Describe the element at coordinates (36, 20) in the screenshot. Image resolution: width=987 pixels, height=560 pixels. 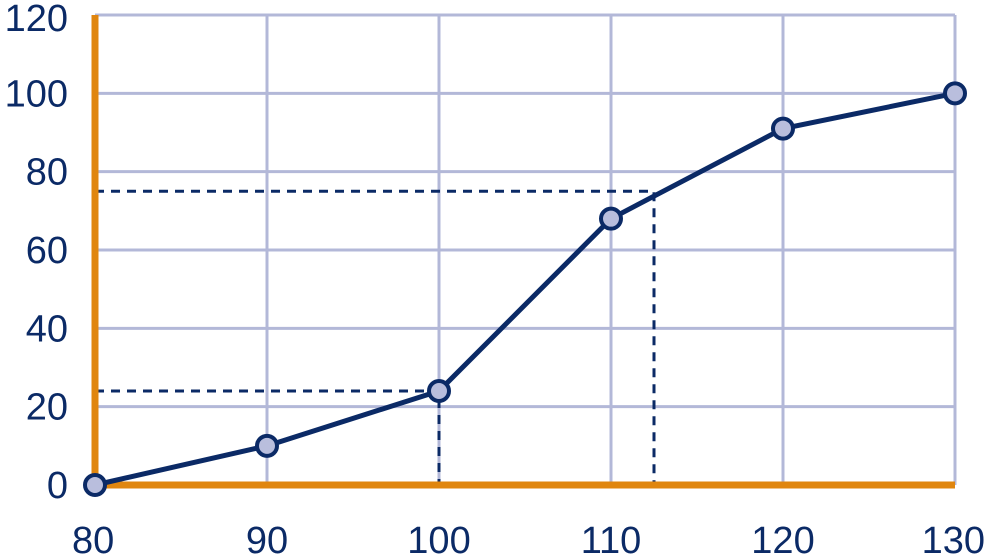
I see `y-tick-label: 120` at that location.